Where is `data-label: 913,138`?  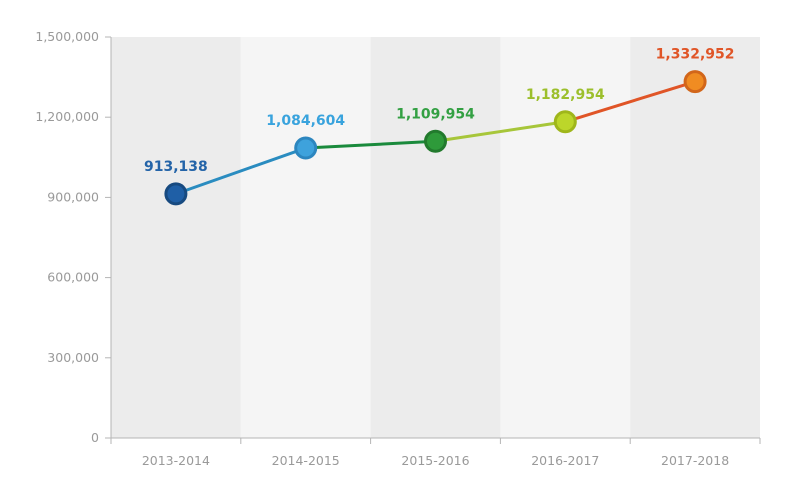
data-label: 913,138 is located at coordinates (176, 167).